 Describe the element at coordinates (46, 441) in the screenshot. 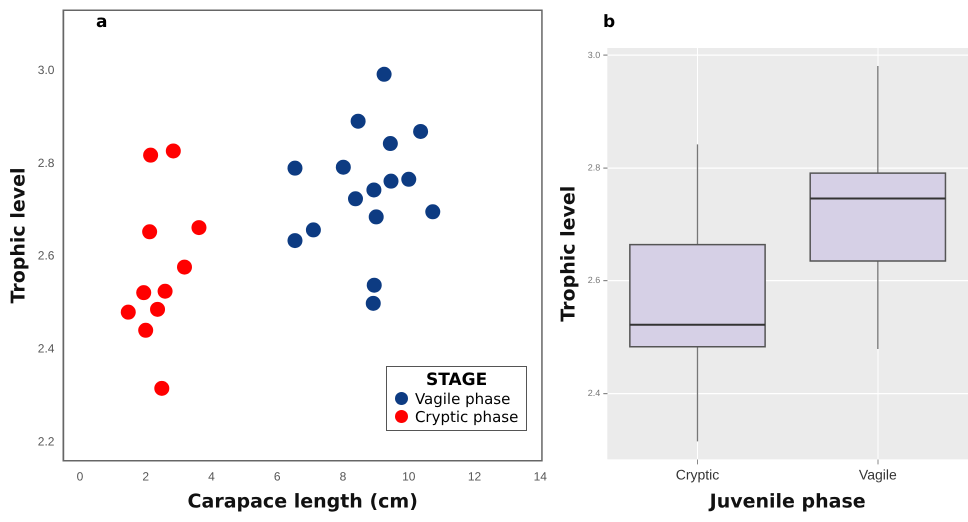

I see `y-tick-label: 2.2` at that location.